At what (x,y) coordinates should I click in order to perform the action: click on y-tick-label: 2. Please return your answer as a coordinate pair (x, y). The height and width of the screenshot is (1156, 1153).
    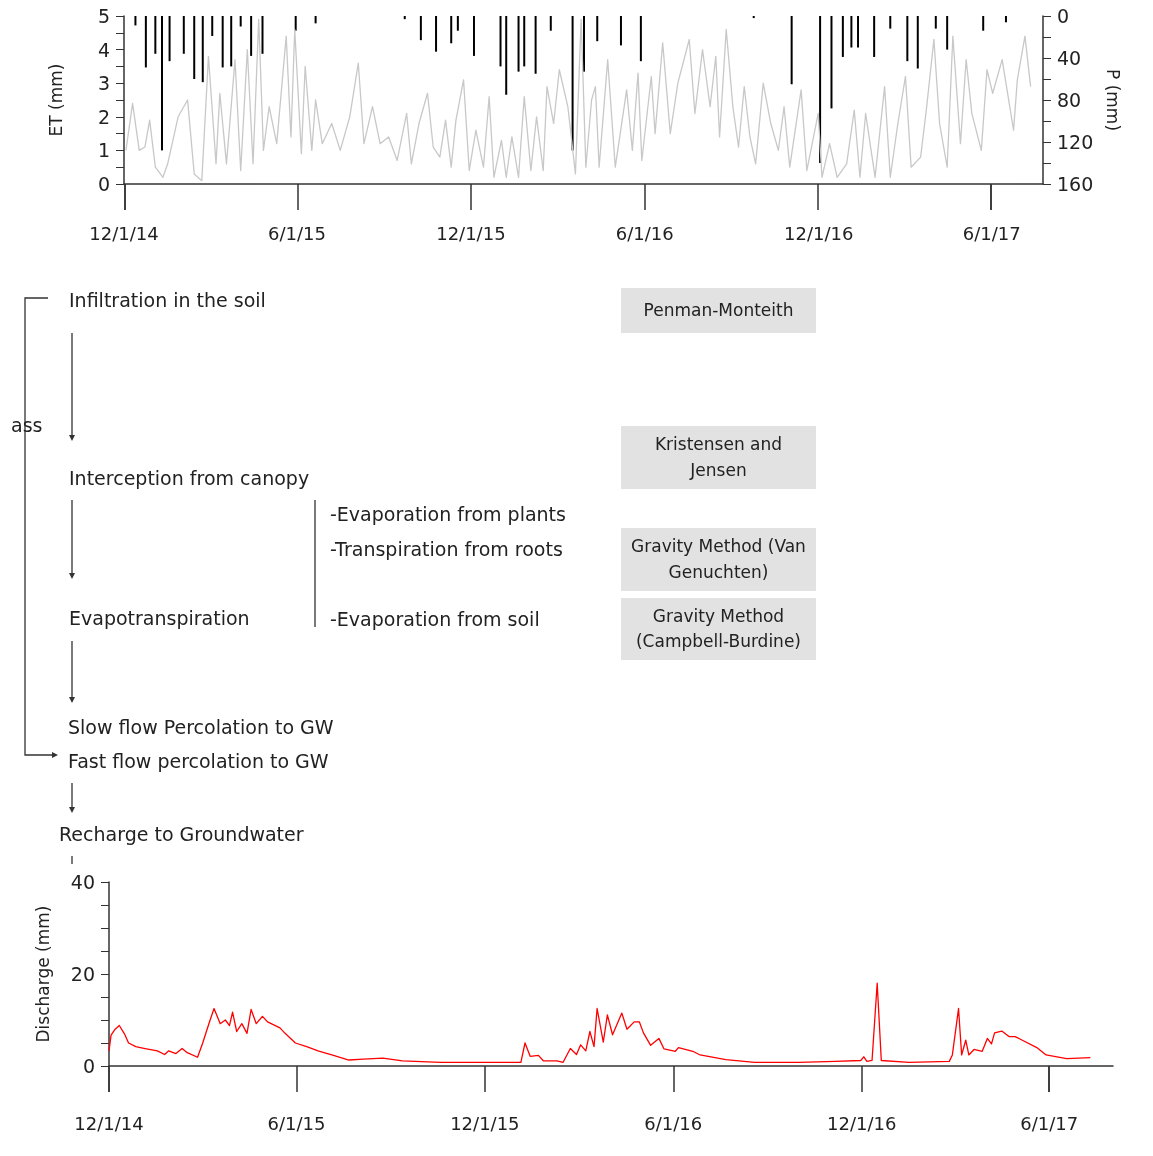
    Looking at the image, I should click on (103, 116).